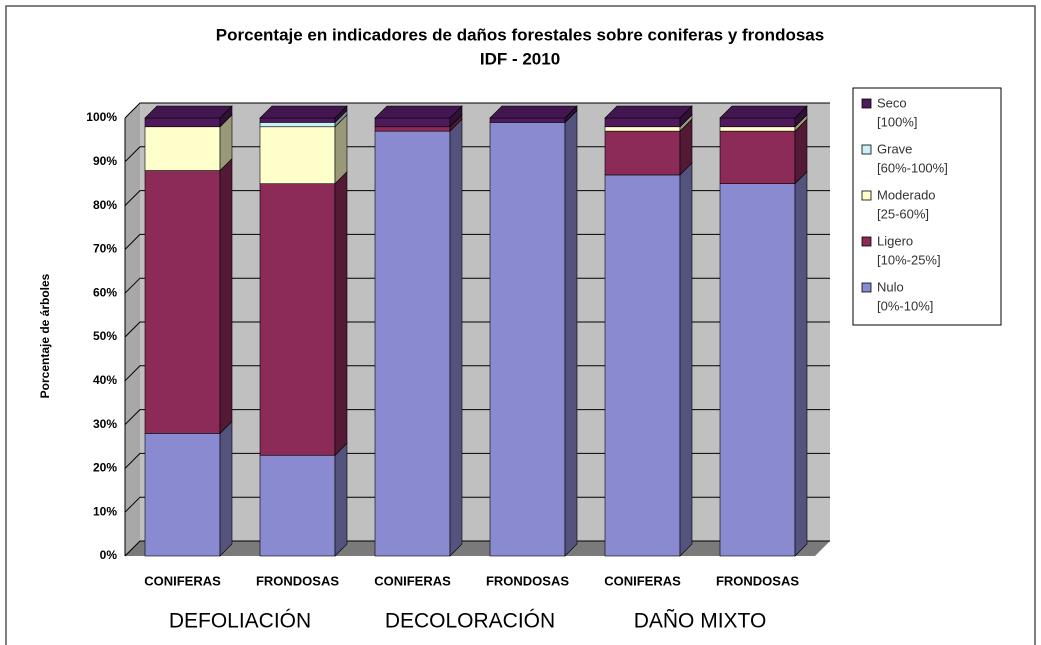 The image size is (1041, 645). I want to click on legend-label: Seco, so click(892, 102).